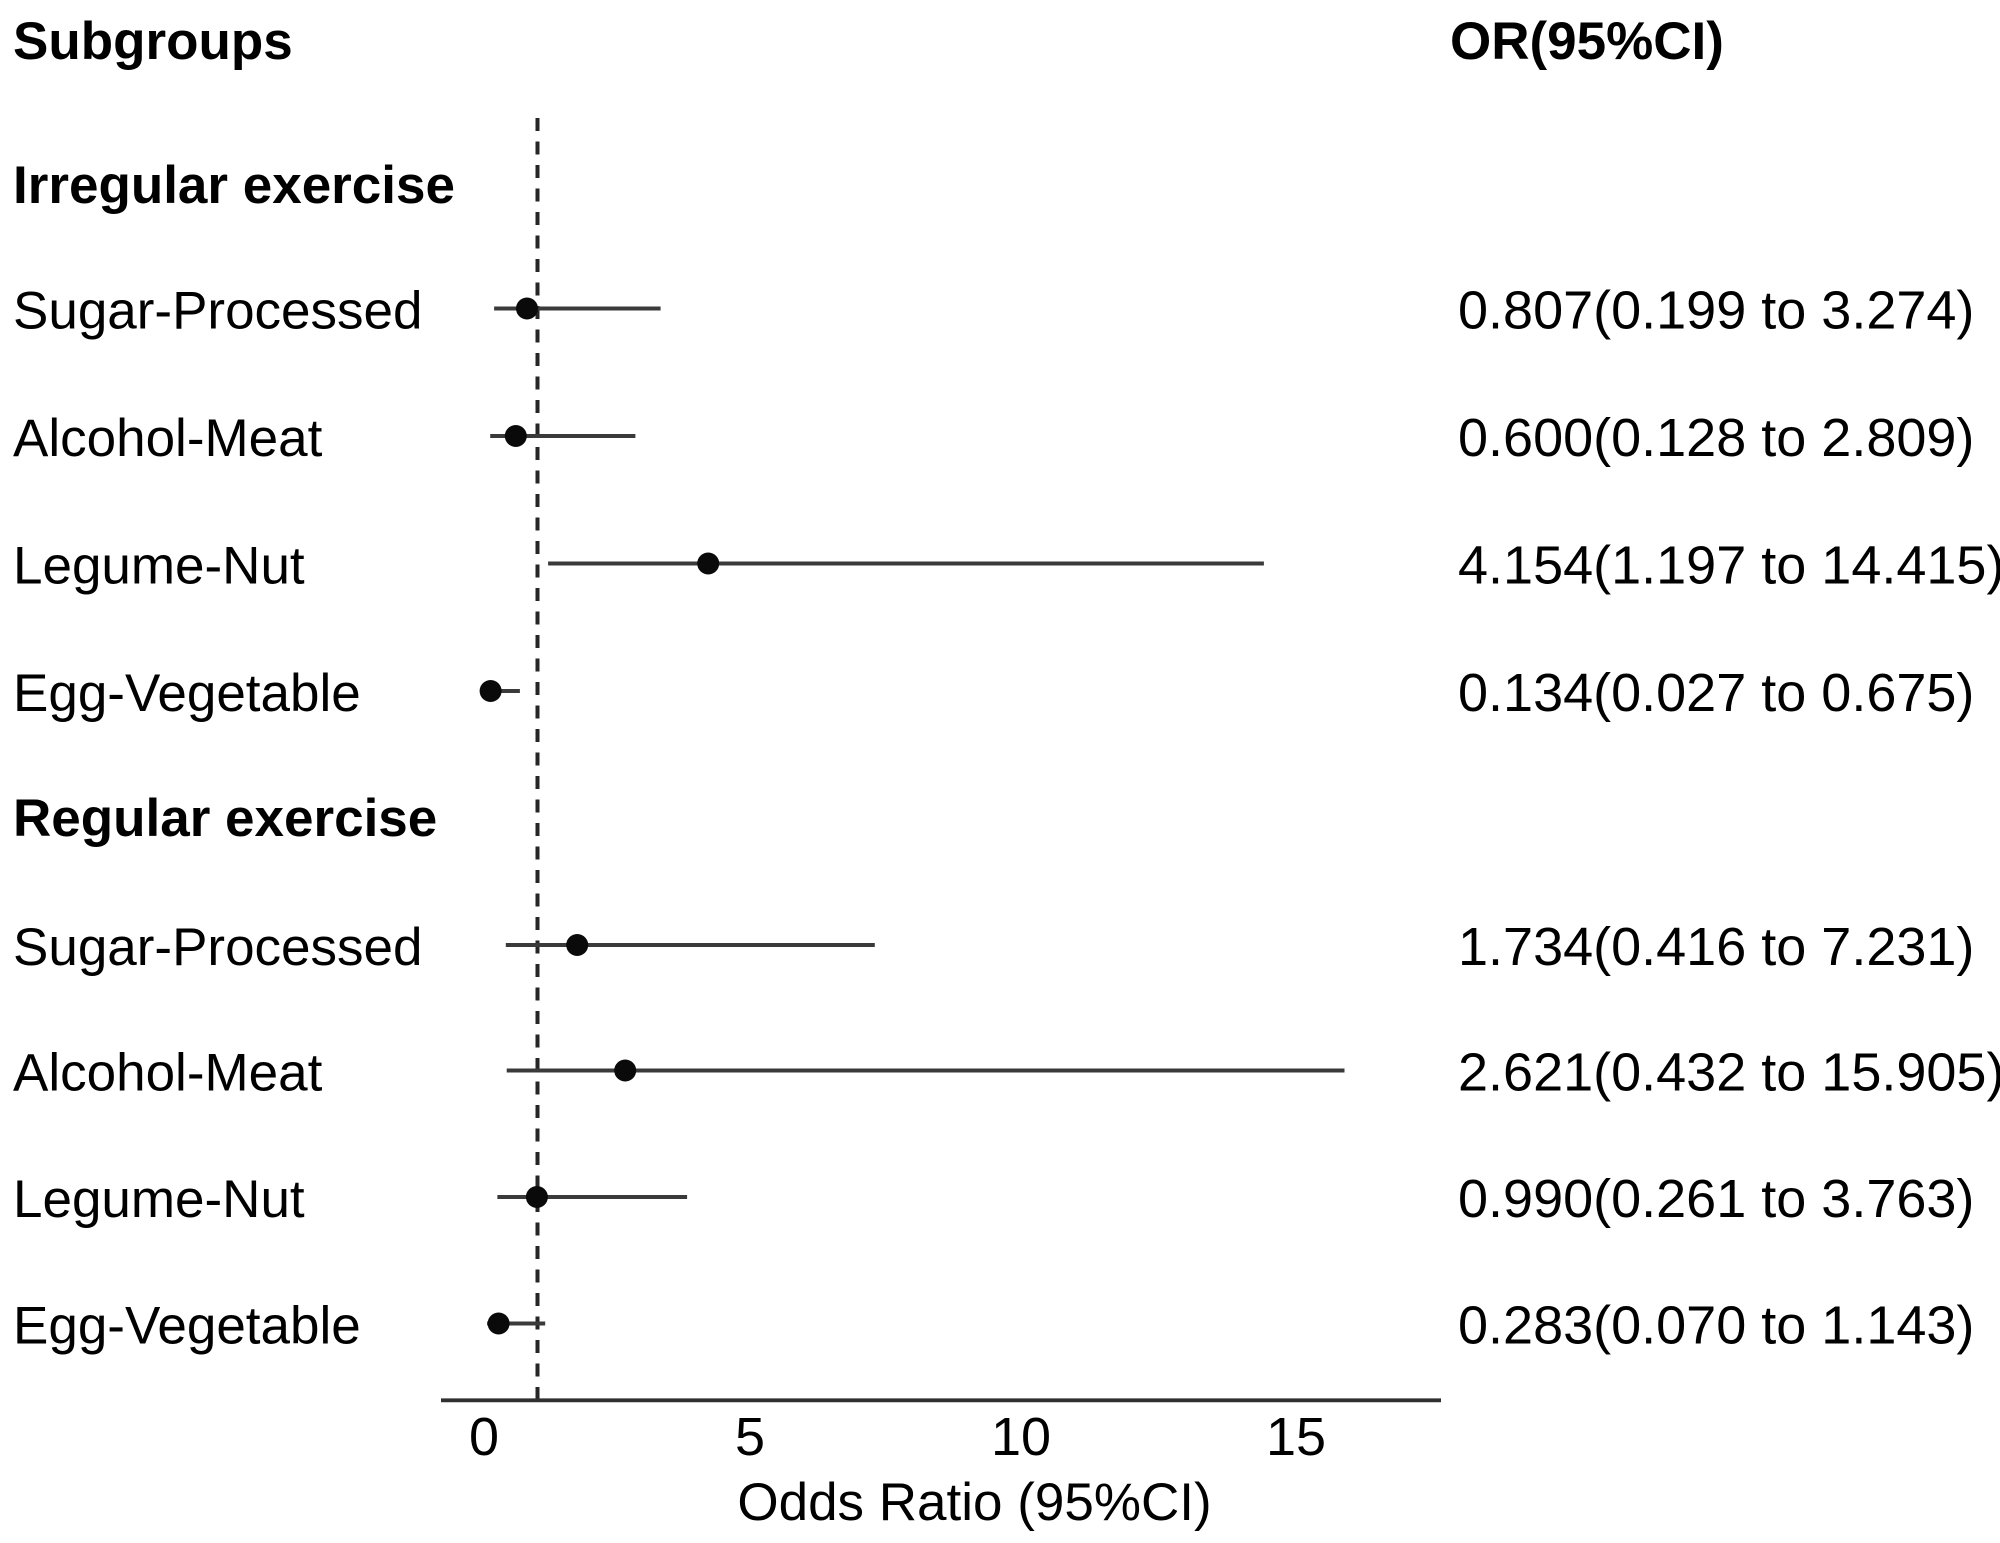  I want to click on svg-text: 2.621(0.432 to 15.905), so click(1729, 1073).